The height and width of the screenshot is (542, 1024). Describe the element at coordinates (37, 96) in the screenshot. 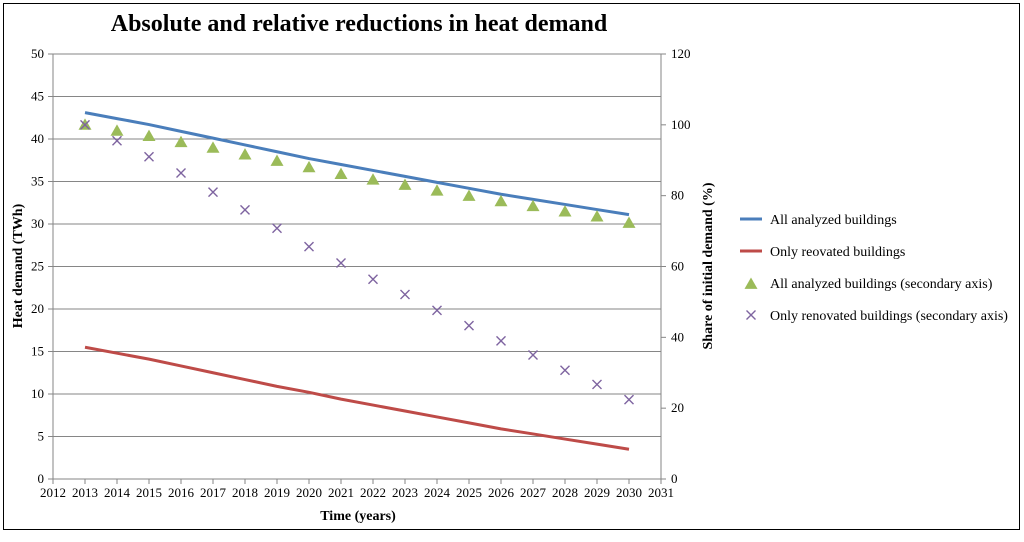

I see `y-tick-label: 45` at that location.